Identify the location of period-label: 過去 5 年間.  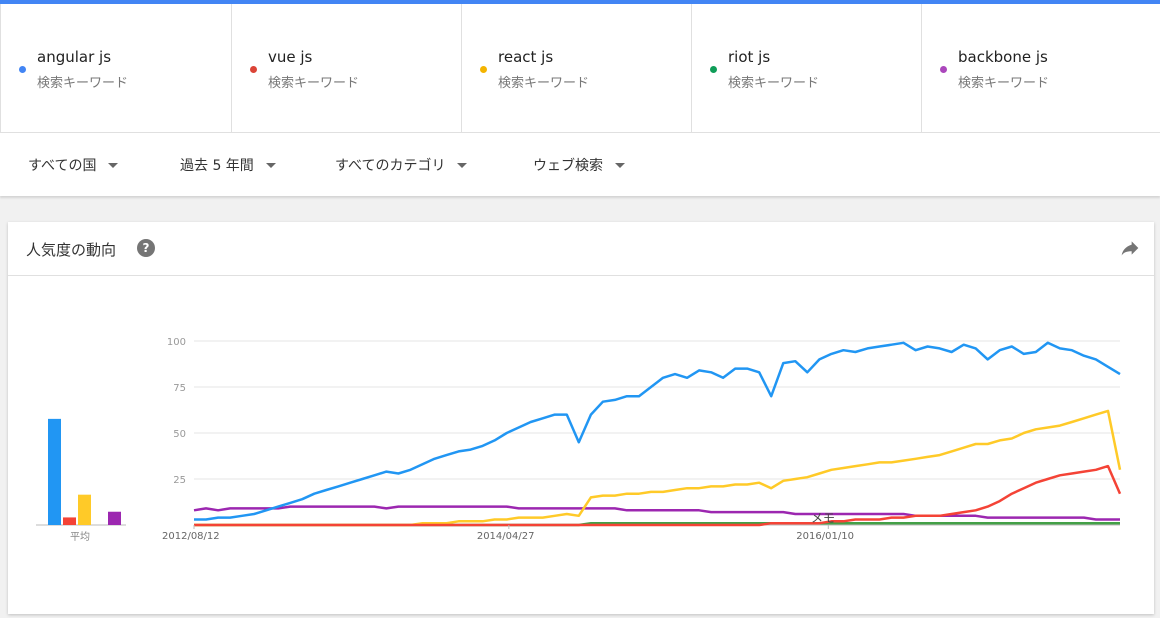
(217, 166).